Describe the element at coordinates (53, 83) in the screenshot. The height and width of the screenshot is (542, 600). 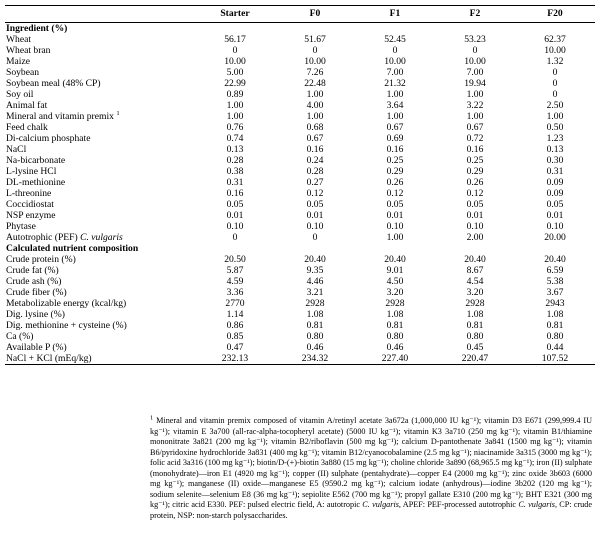
I see `ingredient-label-text: Soybean meal (48% CP)` at that location.